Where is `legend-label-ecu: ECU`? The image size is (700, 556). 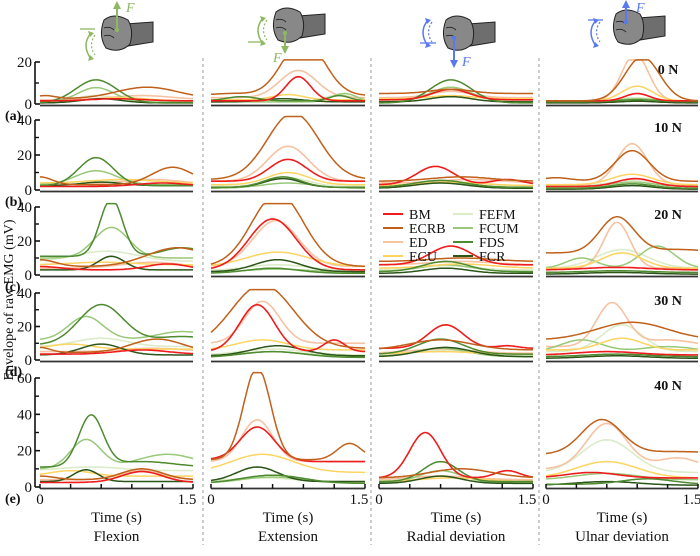 legend-label-ecu: ECU is located at coordinates (423, 257).